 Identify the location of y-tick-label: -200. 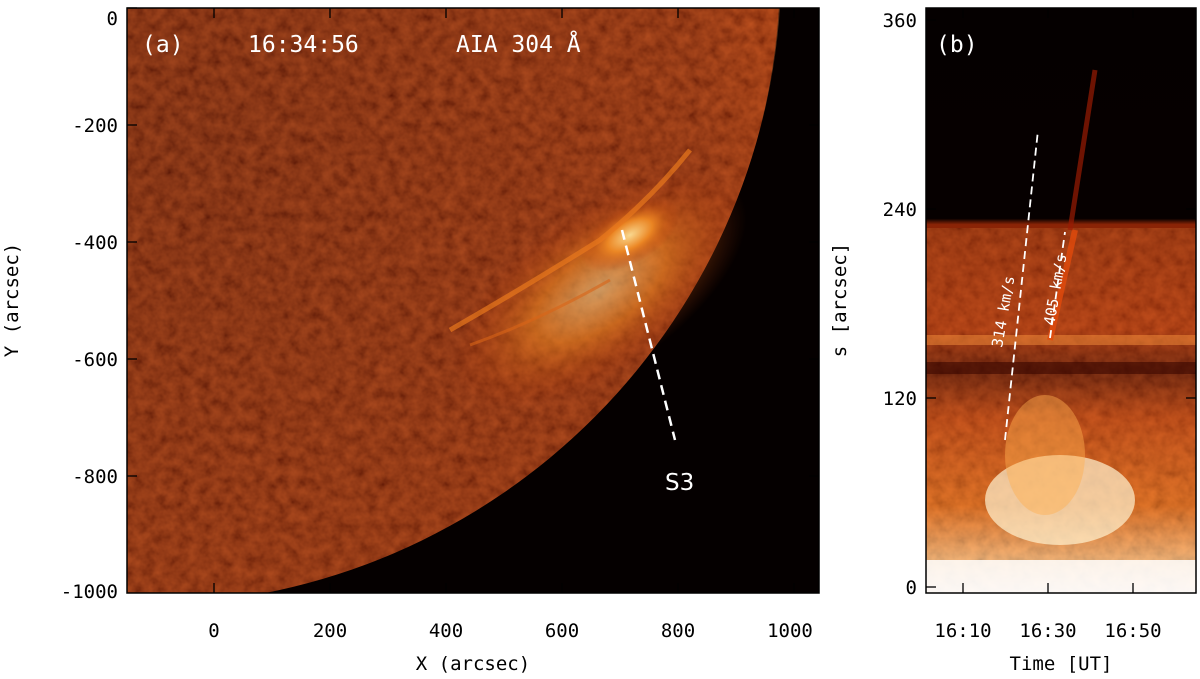
(95, 126).